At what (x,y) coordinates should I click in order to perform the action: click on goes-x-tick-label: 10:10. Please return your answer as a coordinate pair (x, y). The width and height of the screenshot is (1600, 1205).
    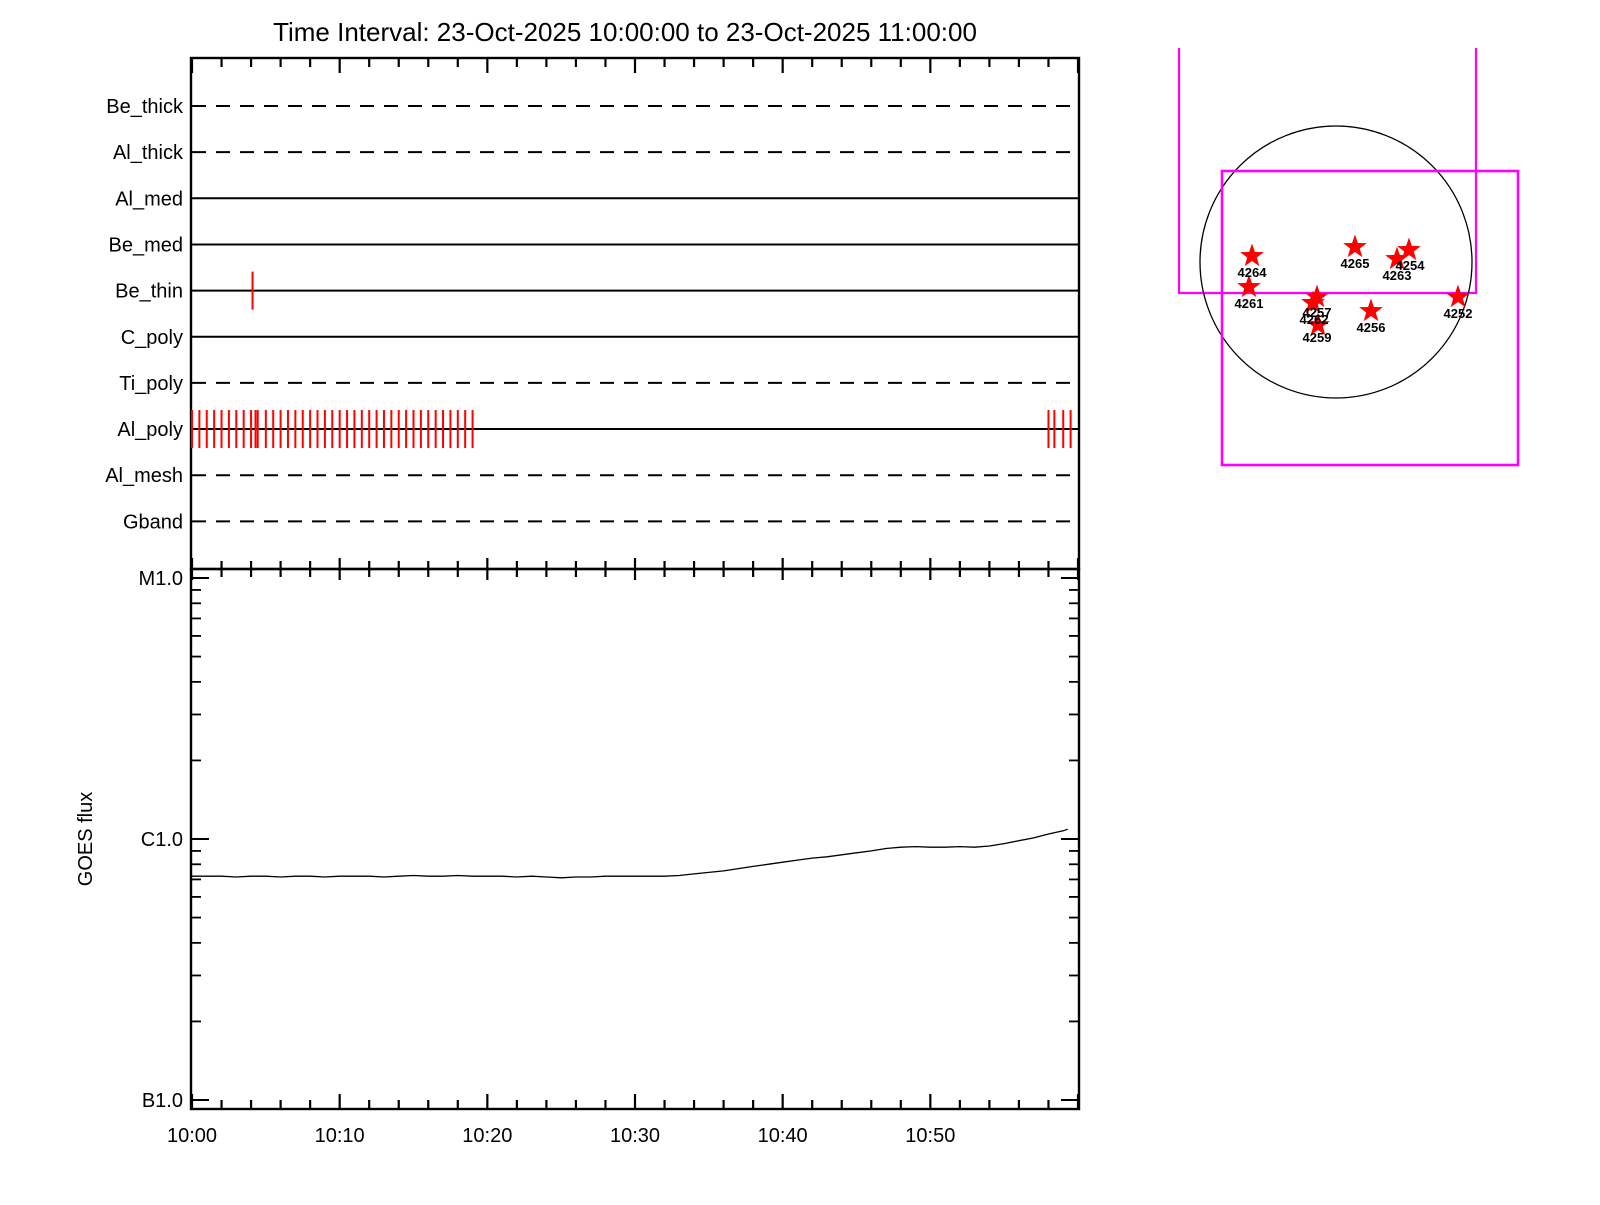
    Looking at the image, I should click on (340, 1136).